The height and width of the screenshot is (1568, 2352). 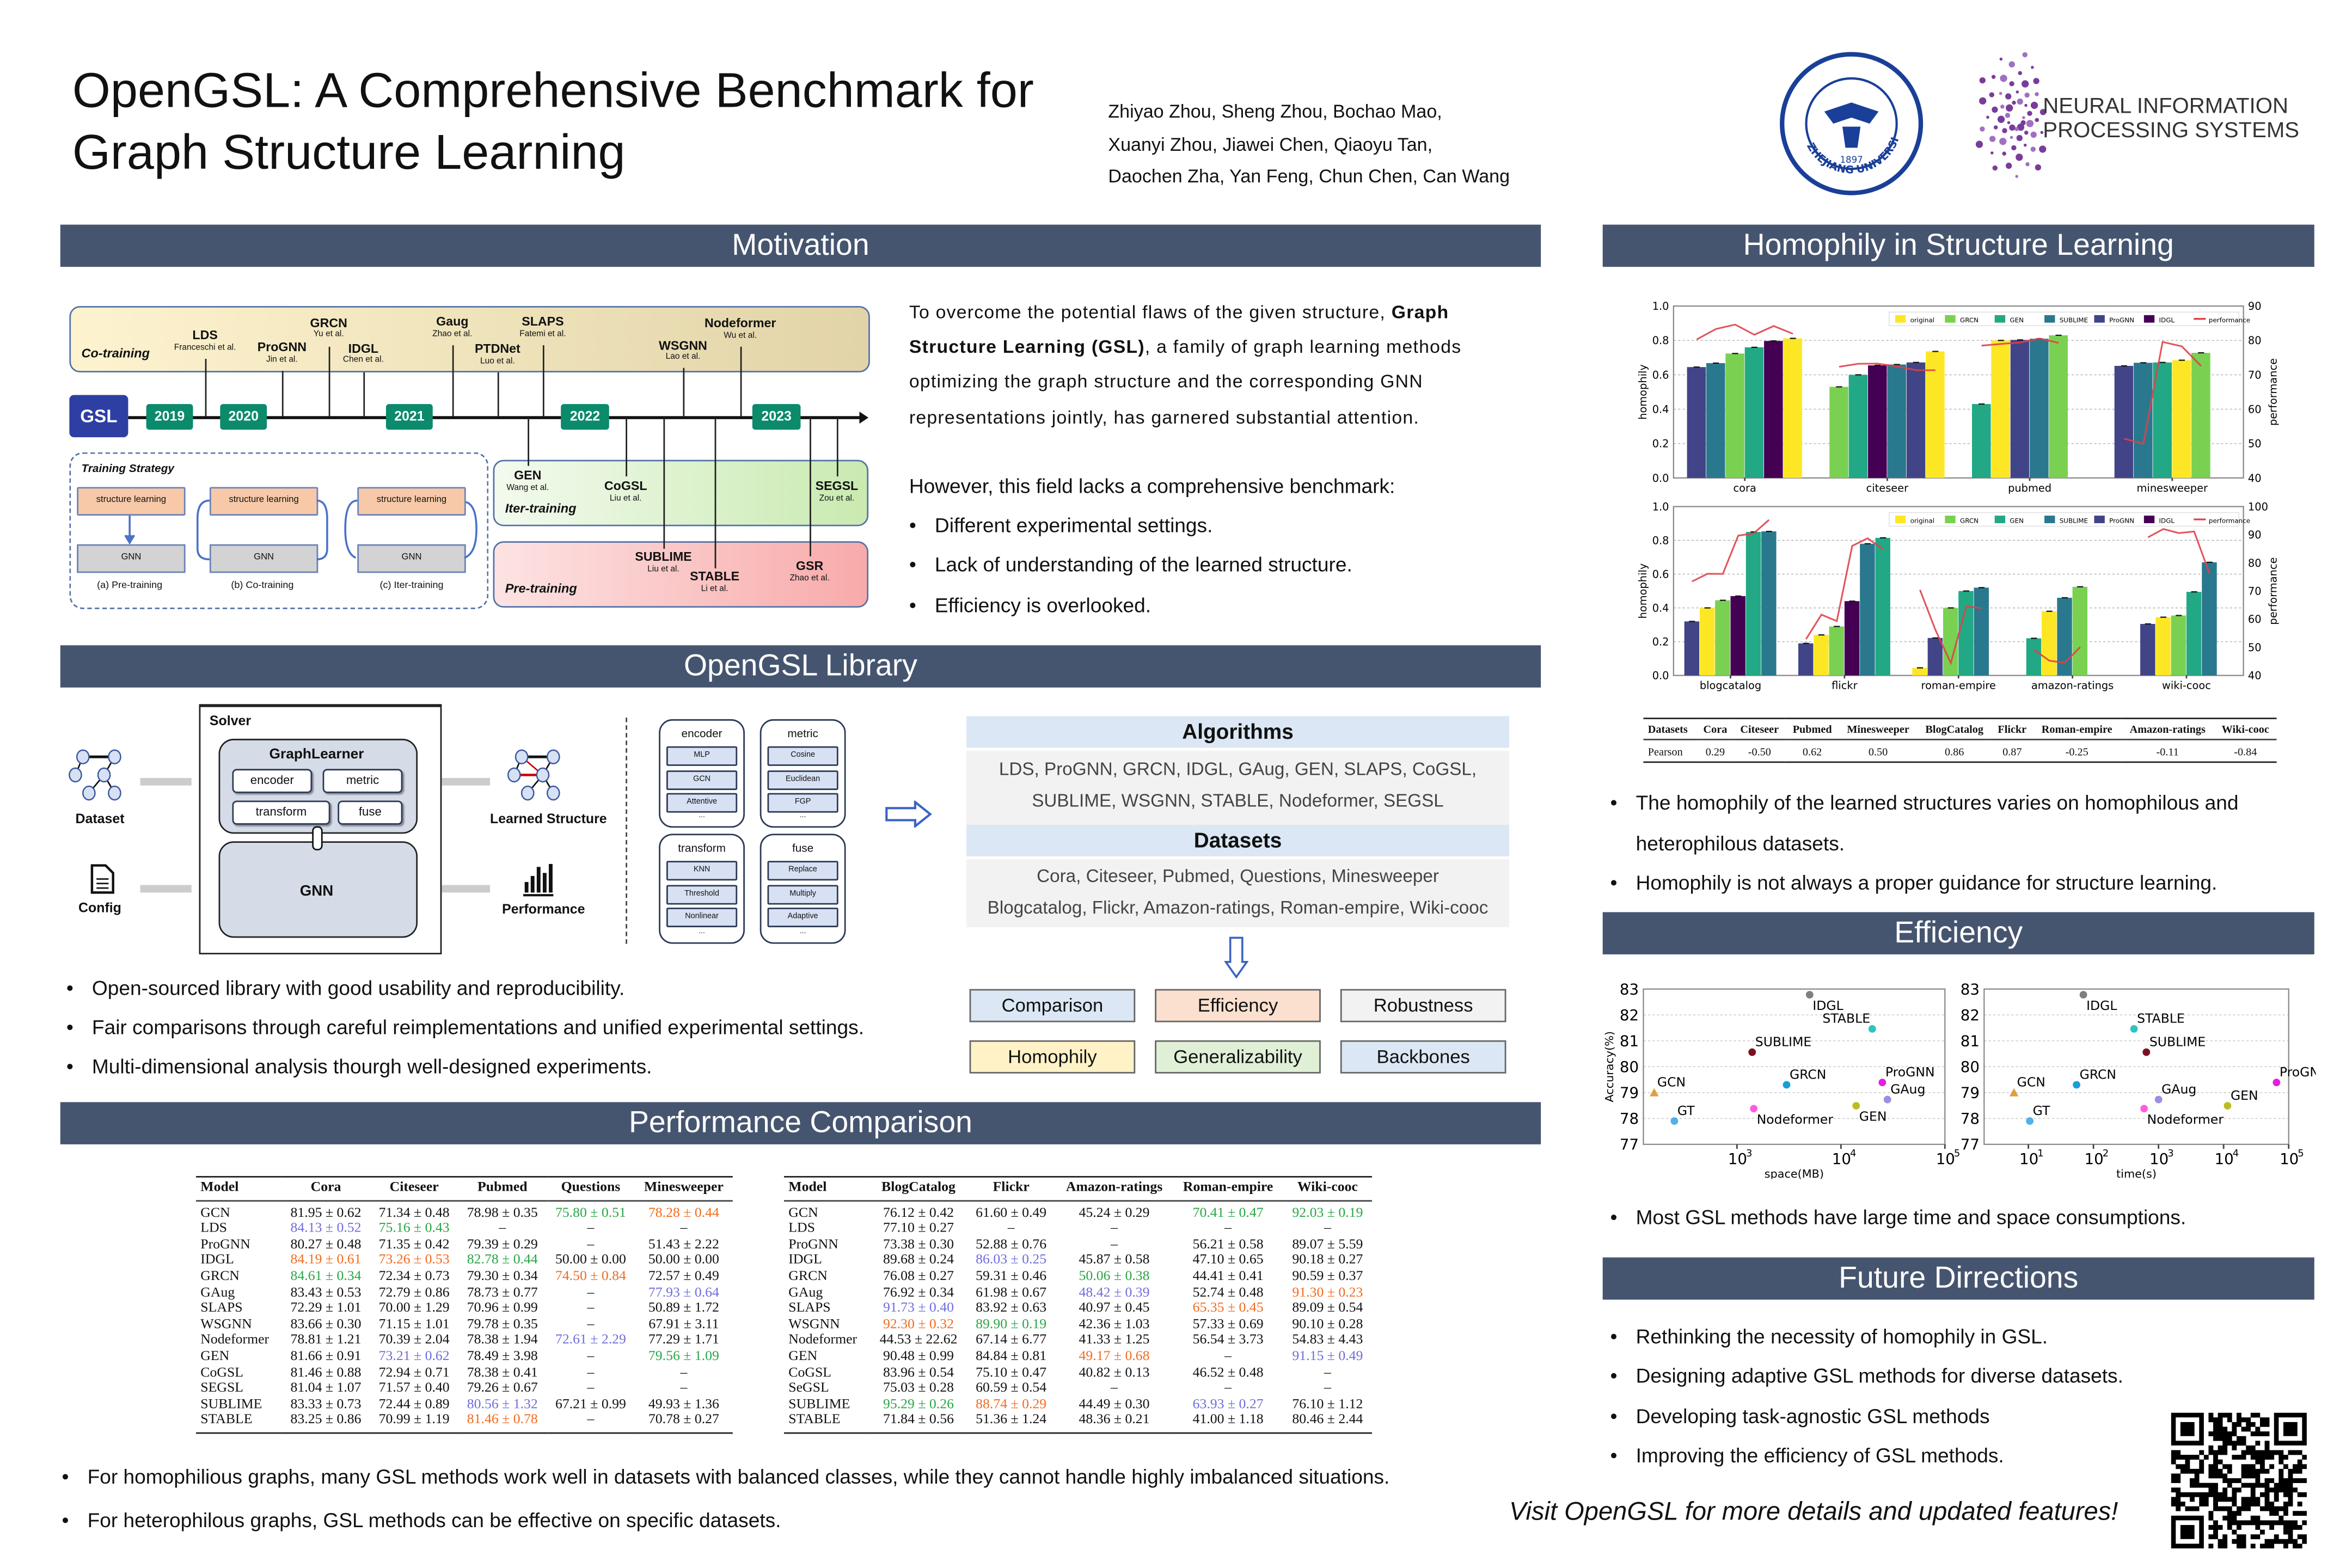 I want to click on dimension-generalizability: Generalizability, so click(x=1238, y=1057).